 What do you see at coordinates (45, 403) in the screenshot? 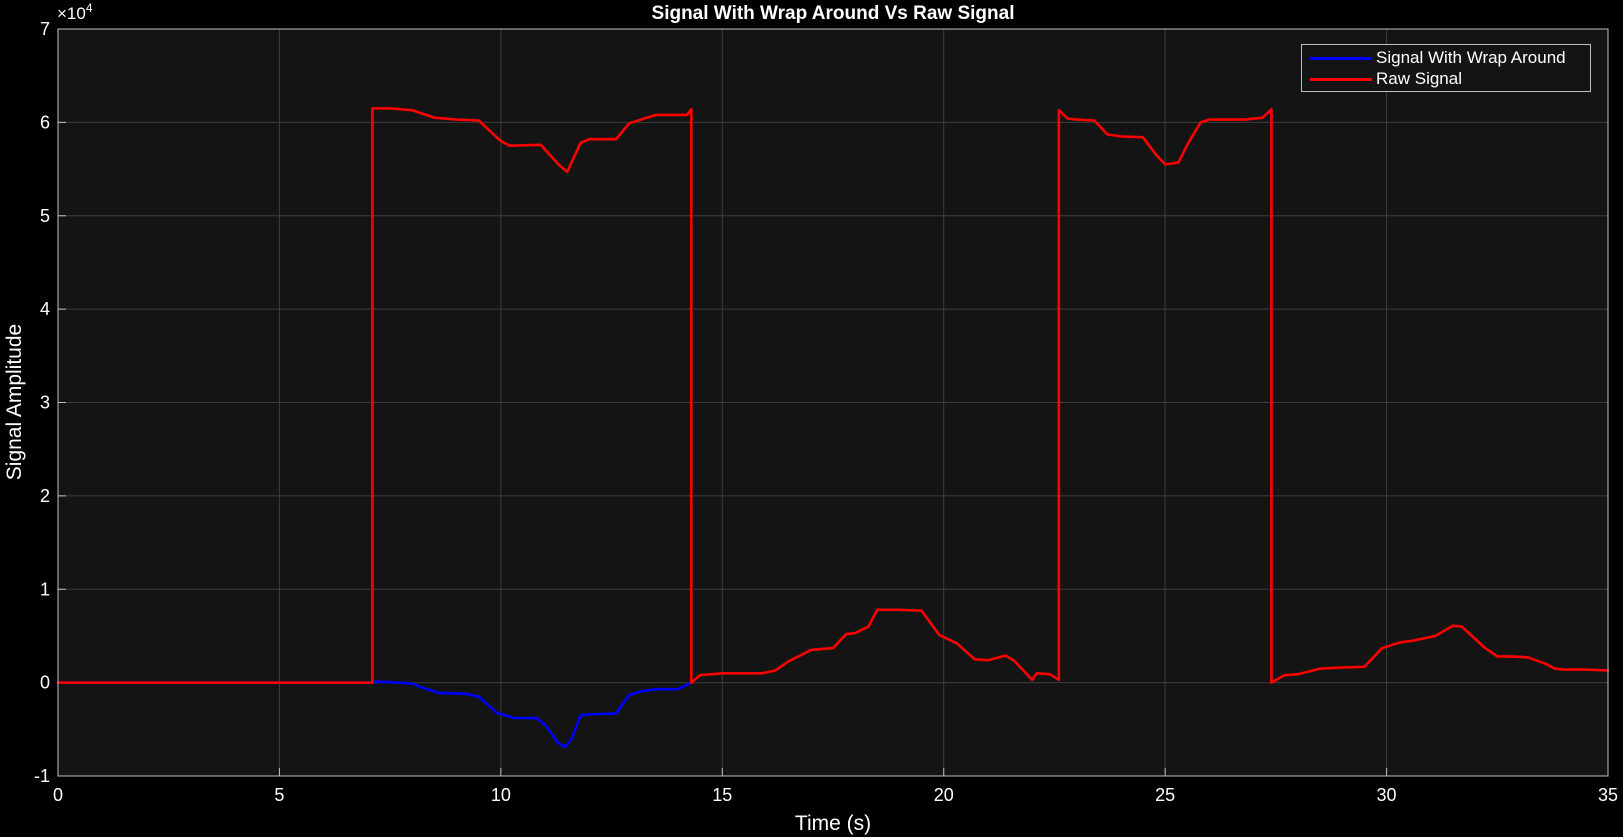
I see `y-tick-label: 3` at bounding box center [45, 403].